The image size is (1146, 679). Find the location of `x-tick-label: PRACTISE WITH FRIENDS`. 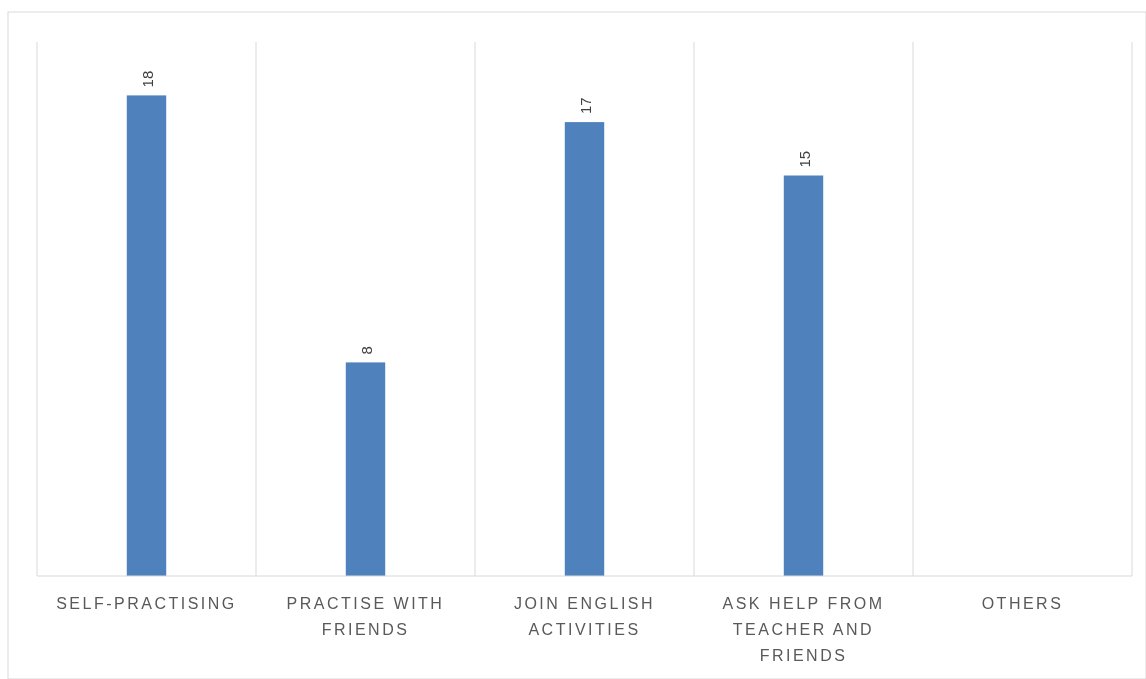

x-tick-label: PRACTISE WITH FRIENDS is located at coordinates (365, 616).